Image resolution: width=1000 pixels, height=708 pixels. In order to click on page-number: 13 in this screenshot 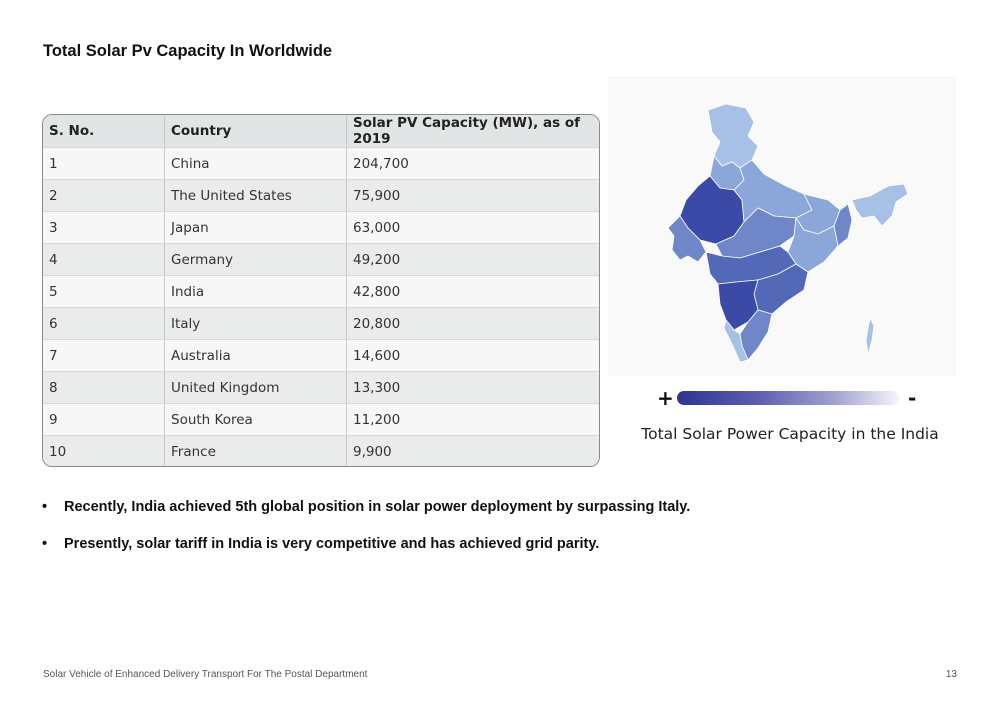, I will do `click(951, 674)`.